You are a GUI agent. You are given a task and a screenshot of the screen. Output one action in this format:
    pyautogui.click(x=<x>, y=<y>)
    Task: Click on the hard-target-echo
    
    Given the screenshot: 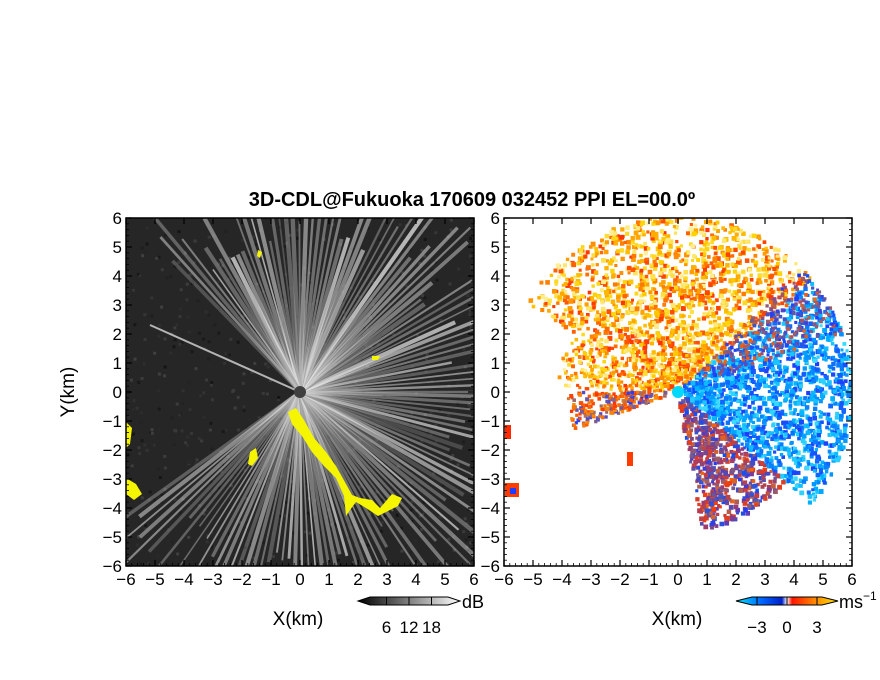 What is the action you would take?
    pyautogui.click(x=253, y=457)
    